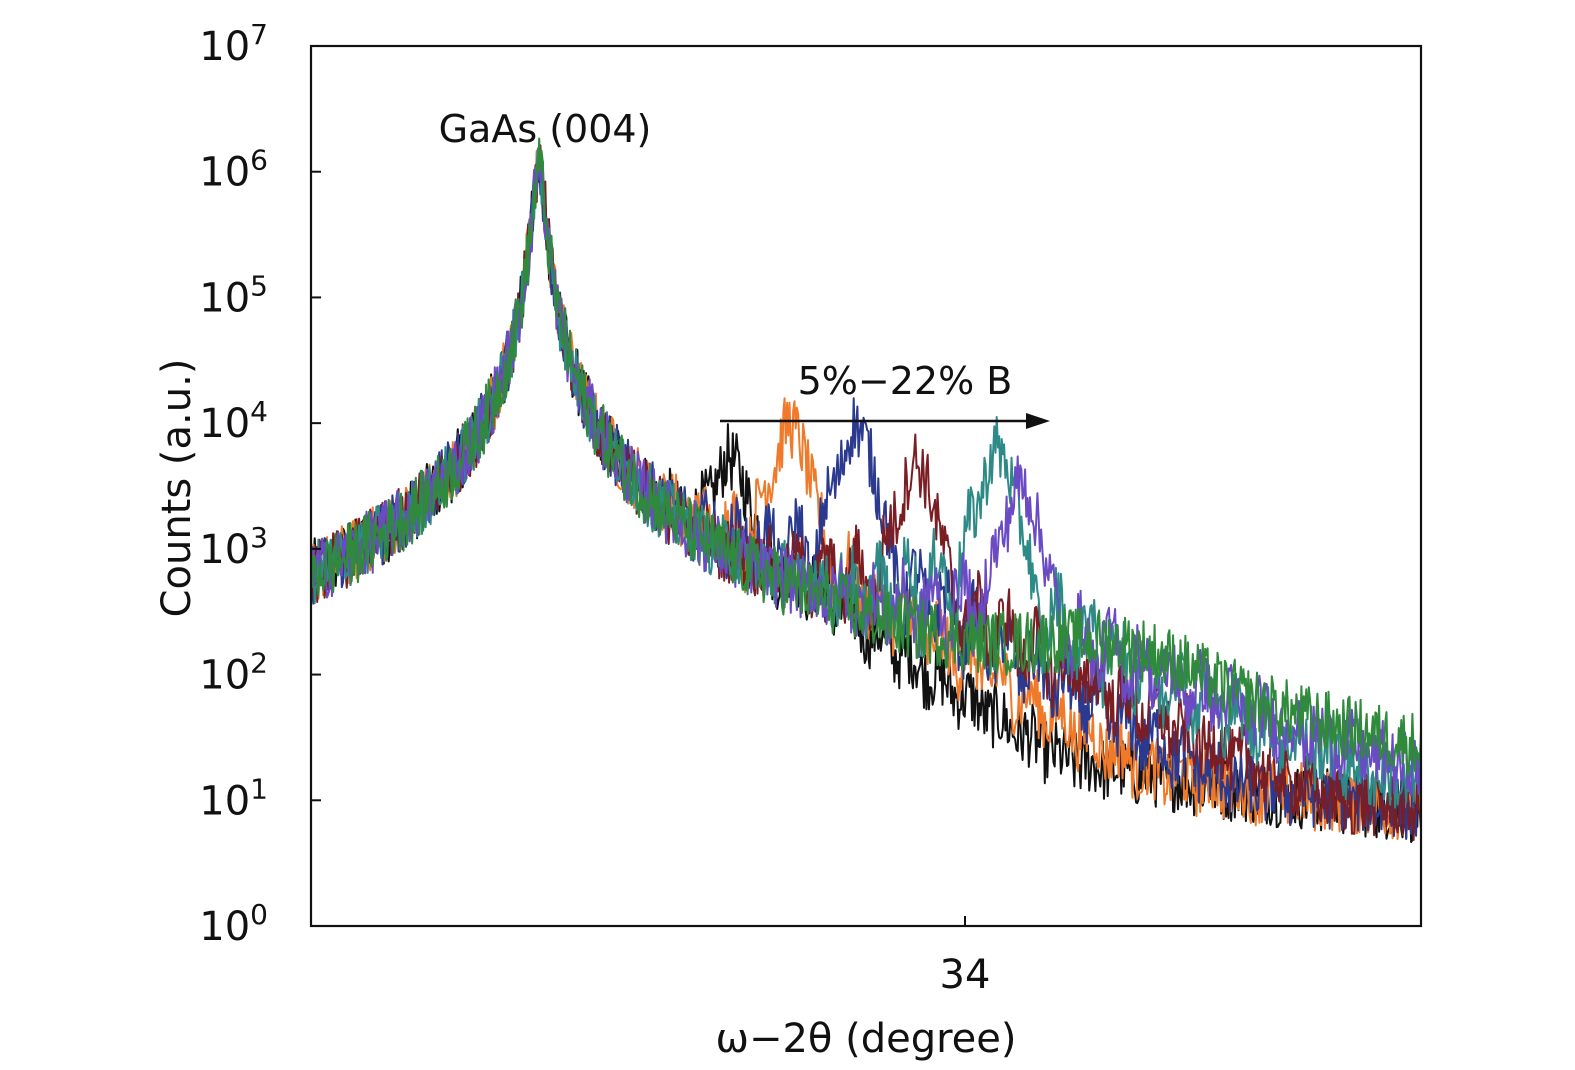 This screenshot has width=1575, height=1070. What do you see at coordinates (233, 798) in the screenshot?
I see `y-tick-label-1: 101` at bounding box center [233, 798].